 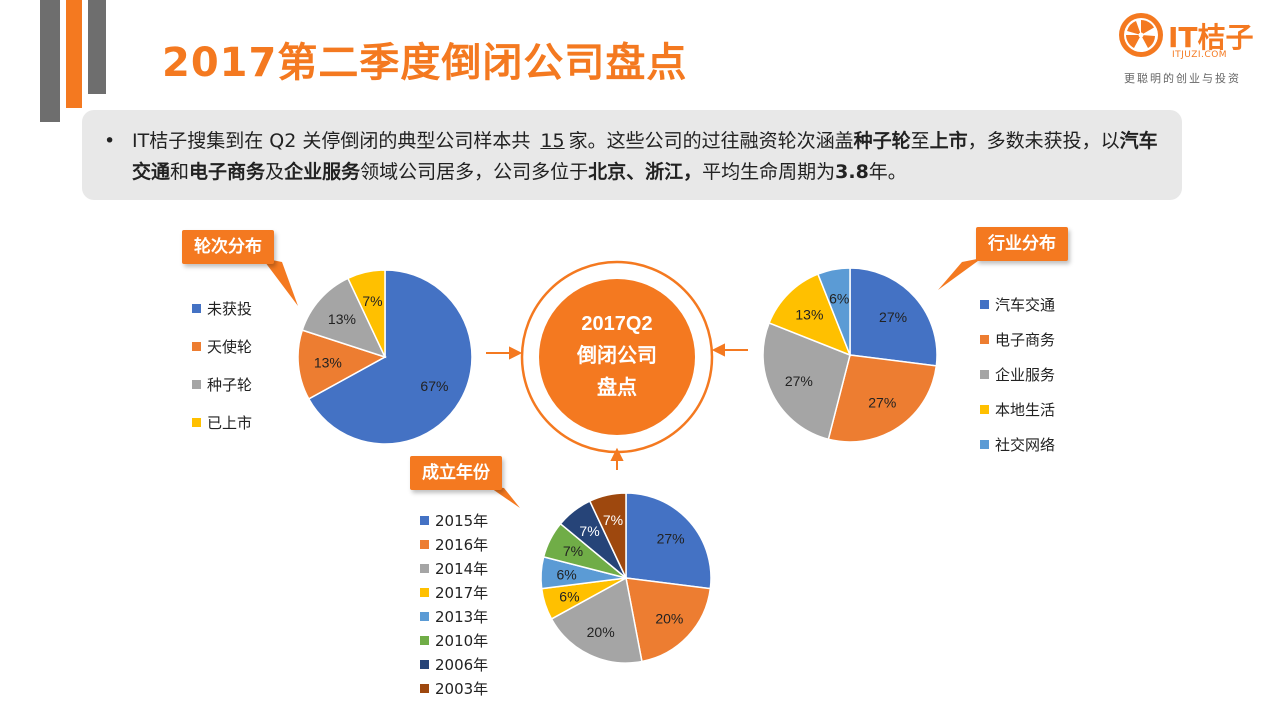 What do you see at coordinates (1025, 340) in the screenshot?
I see `legend-label: 电子商务` at bounding box center [1025, 340].